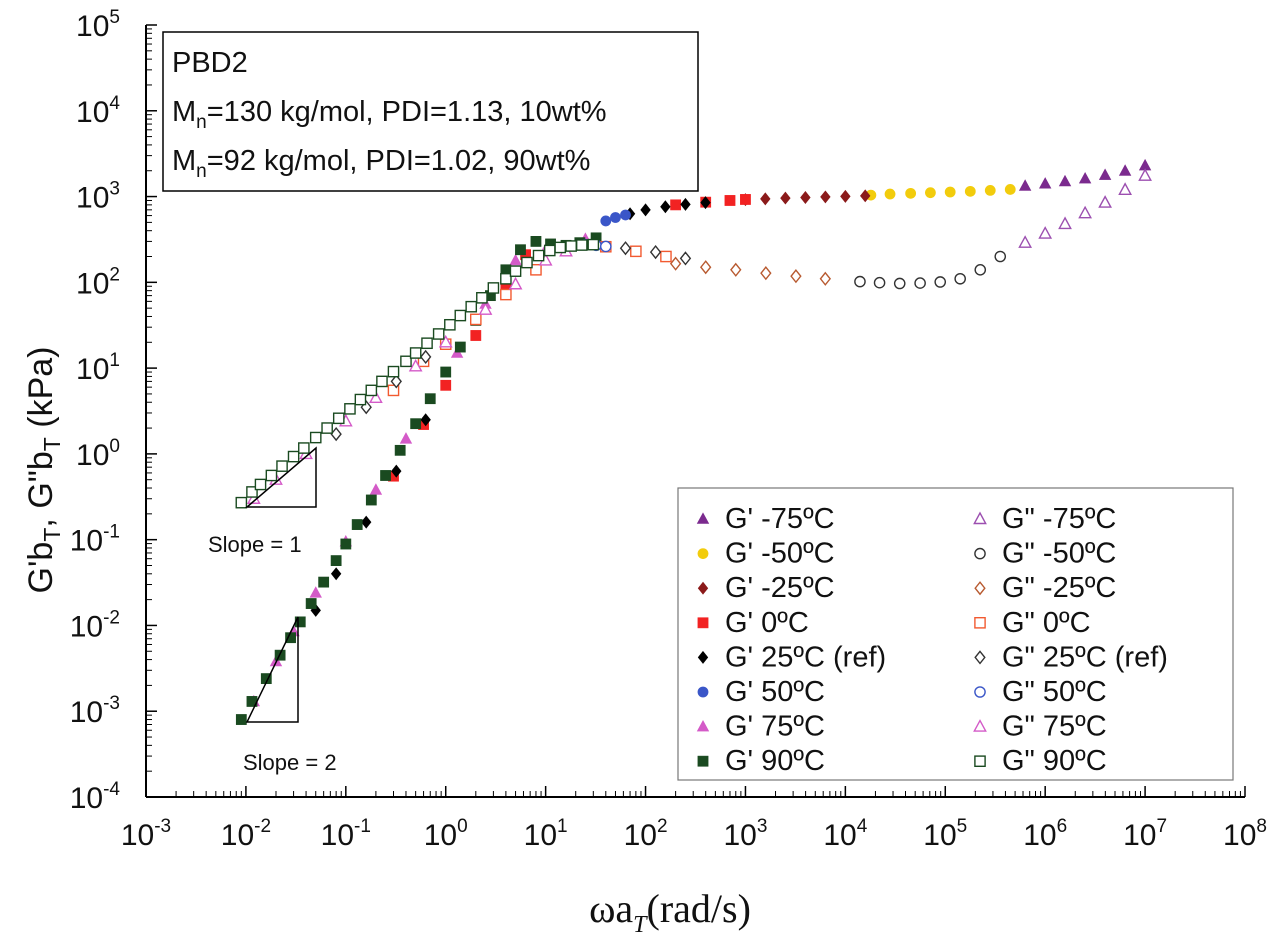  What do you see at coordinates (780, 588) in the screenshot?
I see `legend-label: G' -25ºC` at bounding box center [780, 588].